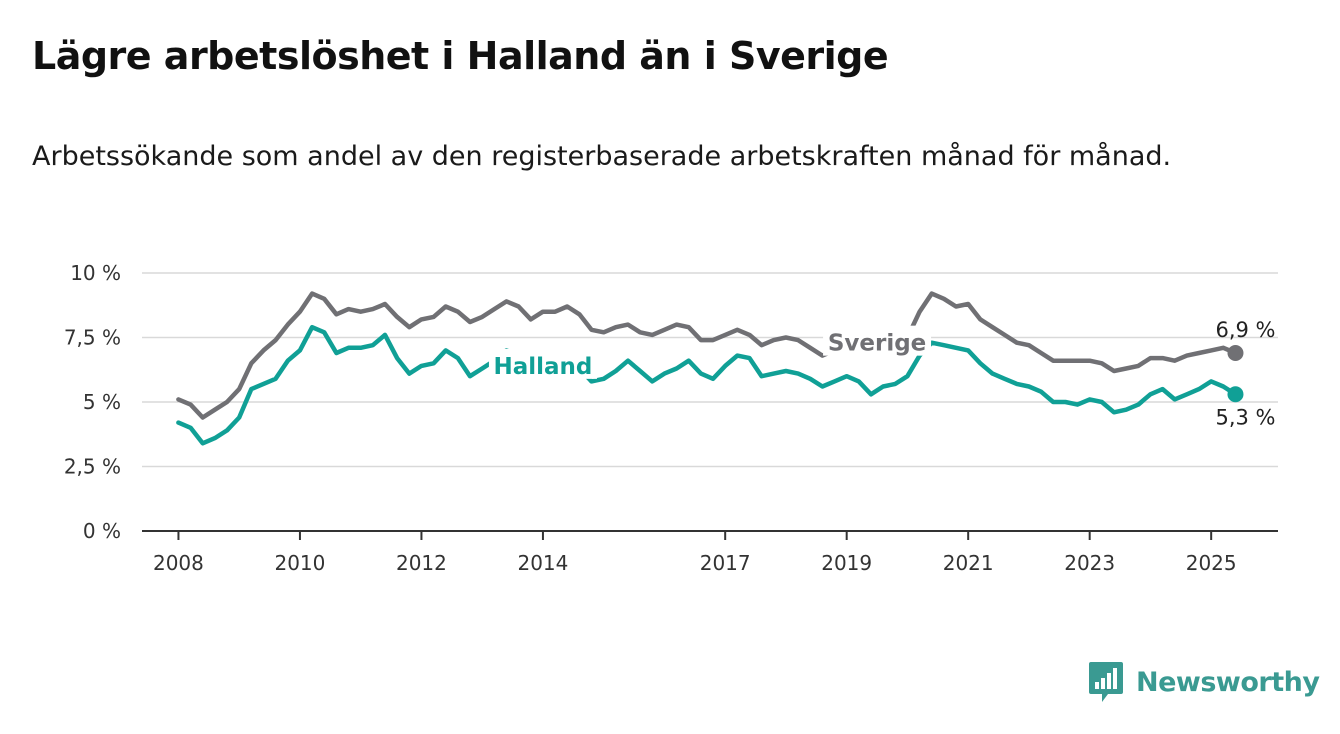 The height and width of the screenshot is (734, 1340). Describe the element at coordinates (877, 344) in the screenshot. I see `series-label-sverige: Sverige` at that location.